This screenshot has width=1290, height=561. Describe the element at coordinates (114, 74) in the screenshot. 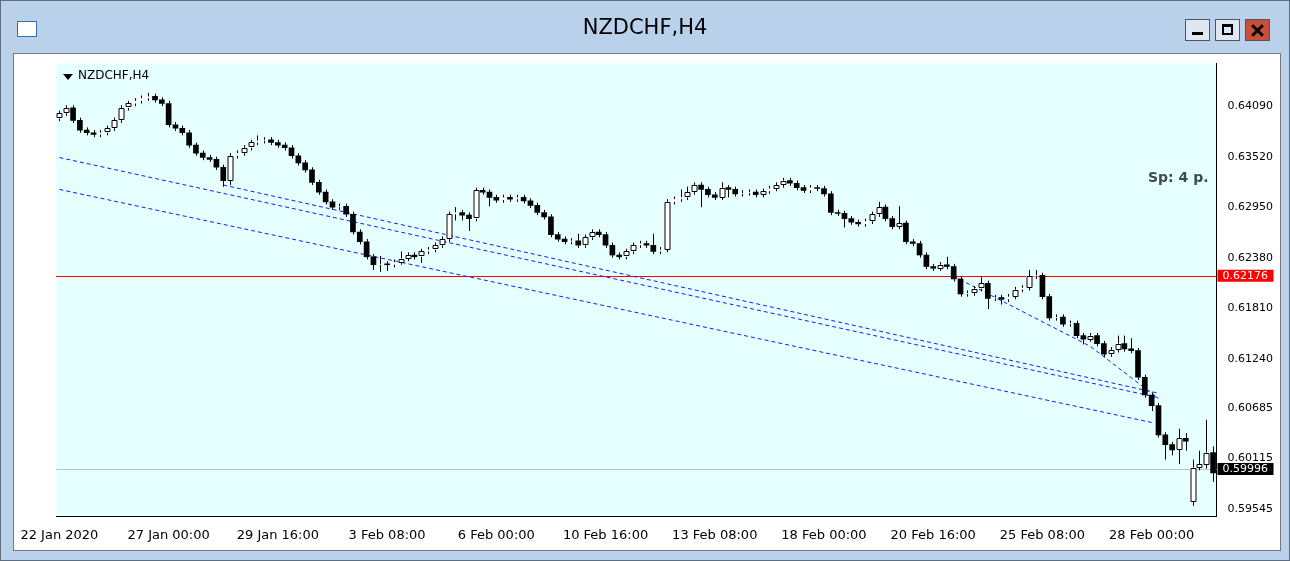

I see `annotation: NZDCHF,H4` at that location.